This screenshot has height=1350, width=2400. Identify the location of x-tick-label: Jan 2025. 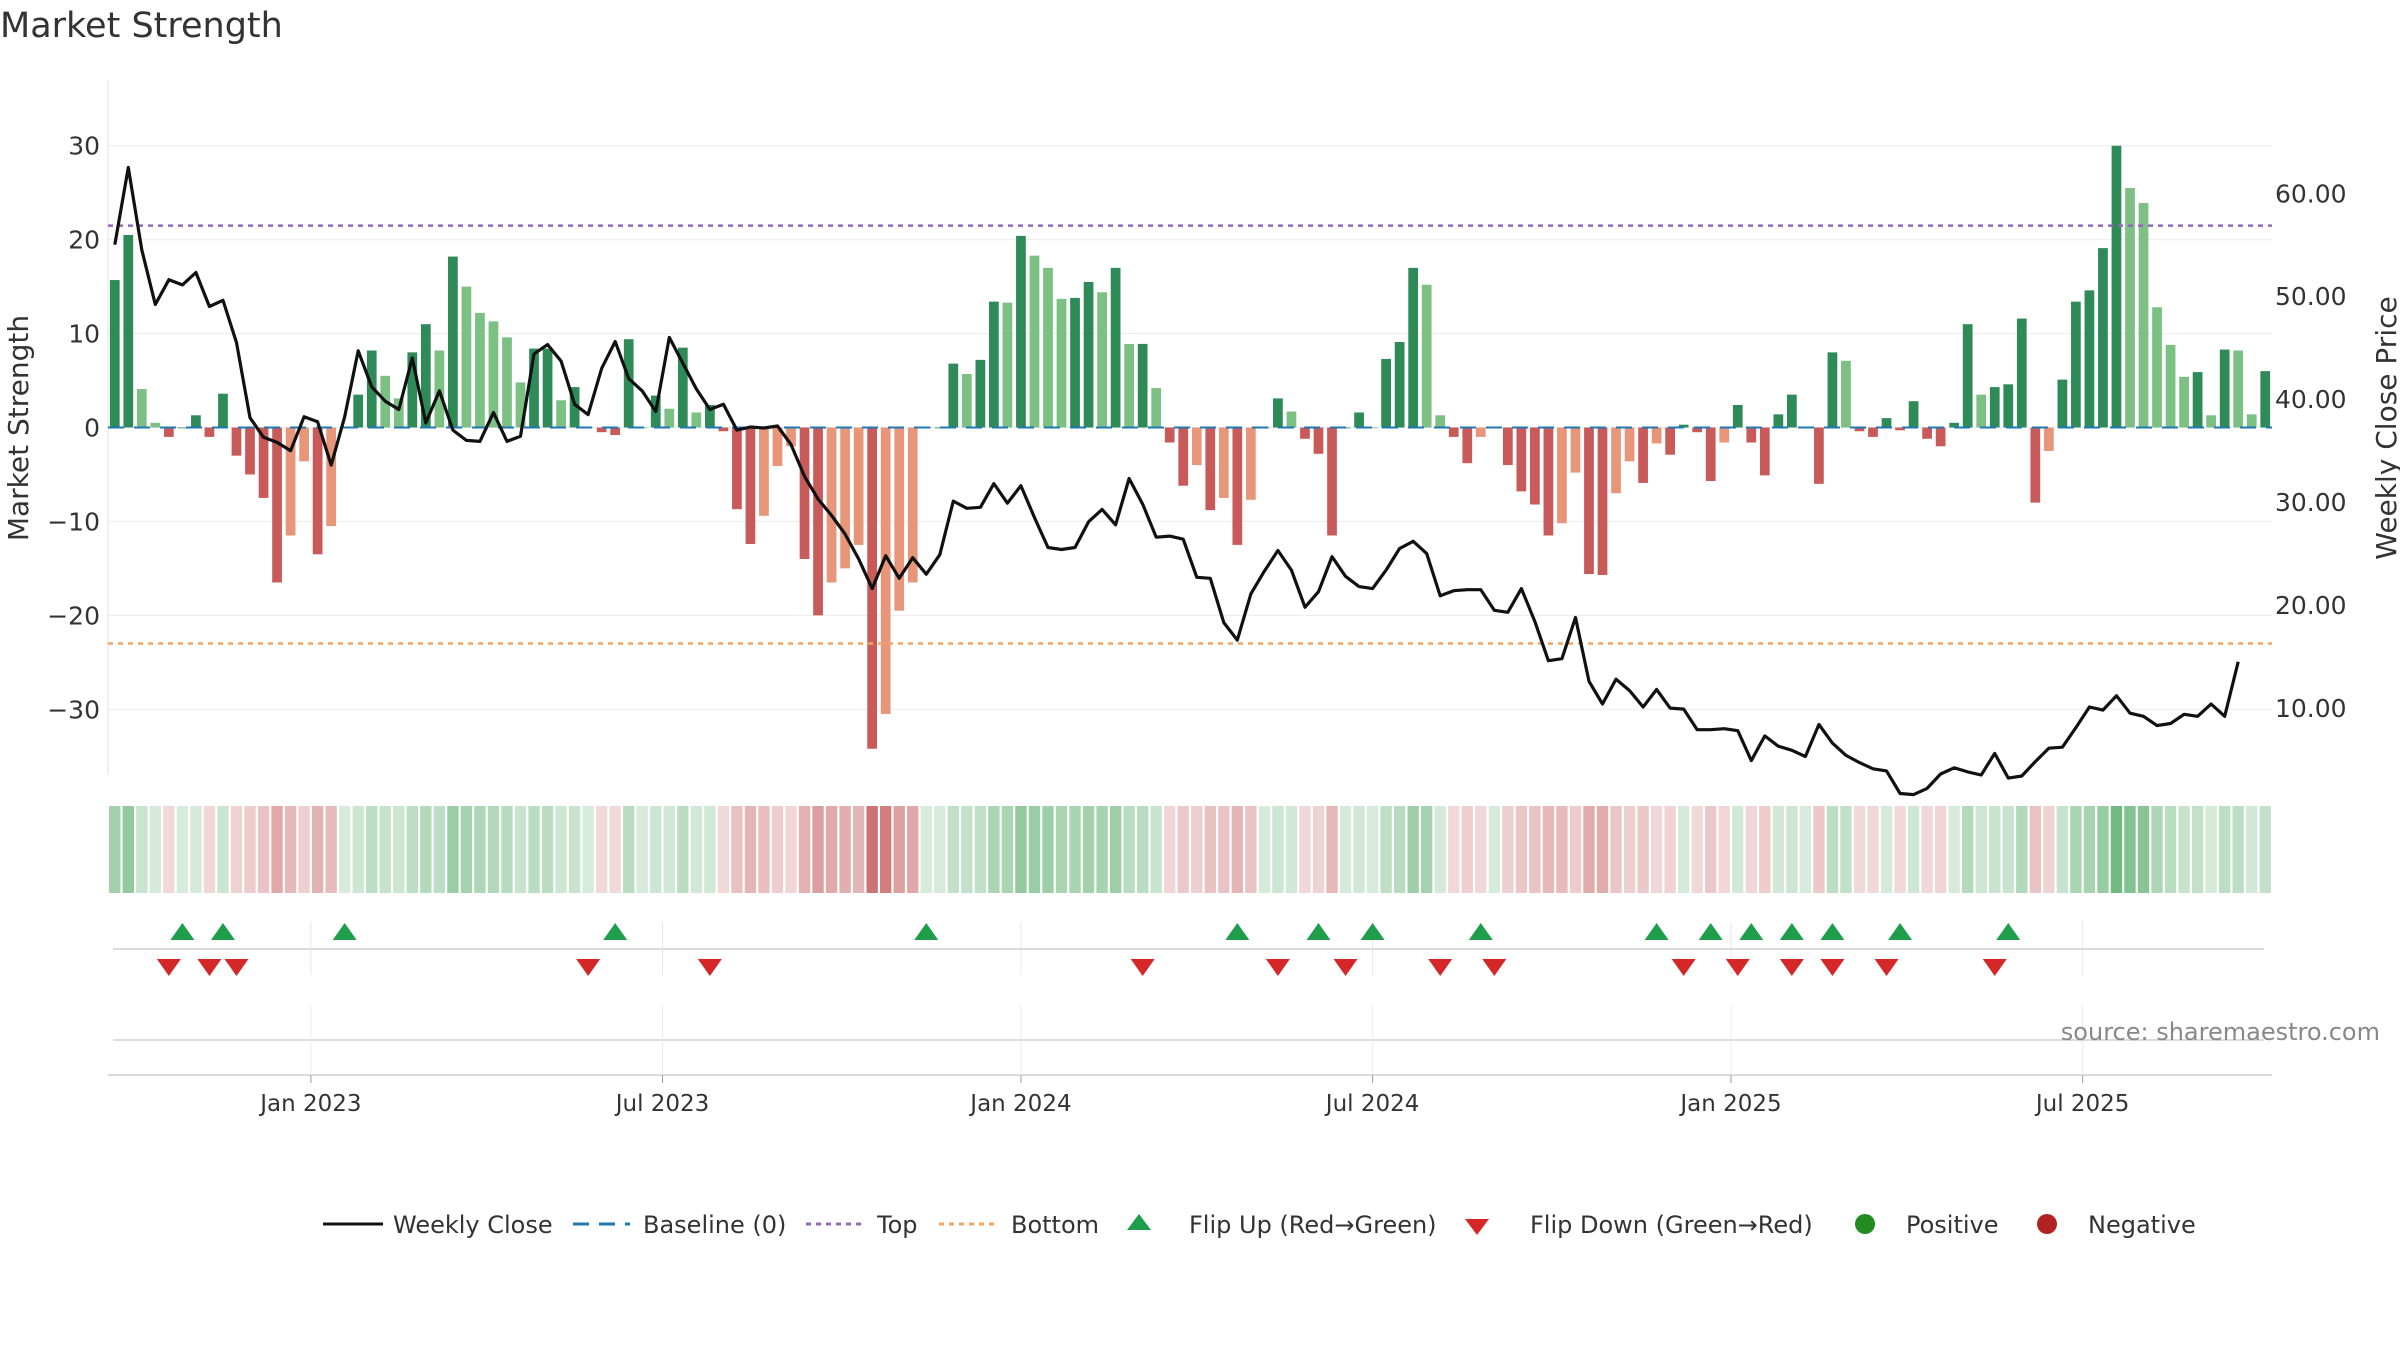
(1729, 1104).